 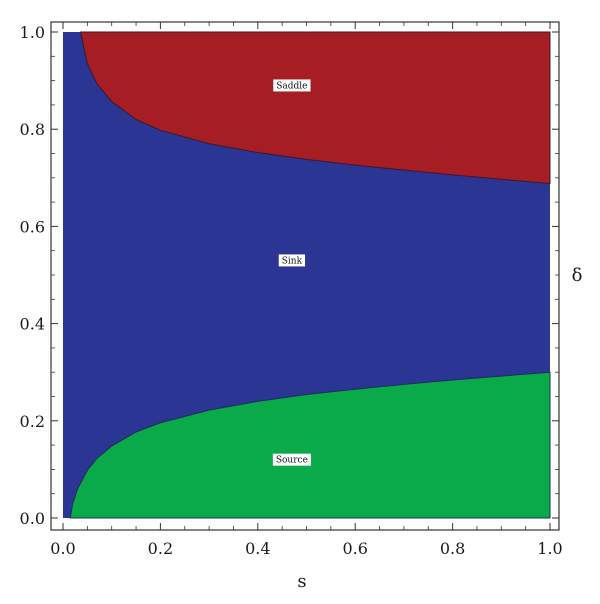 I want to click on region-label-text: Sink, so click(x=292, y=261).